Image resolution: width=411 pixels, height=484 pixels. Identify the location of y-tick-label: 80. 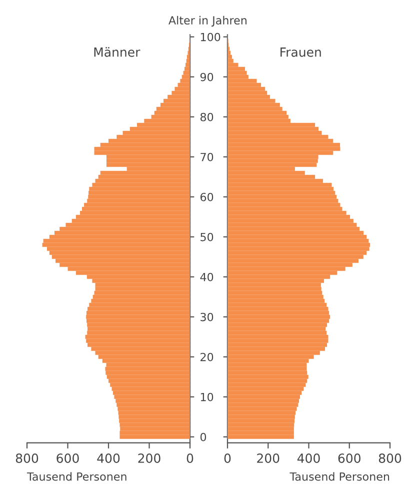
(207, 117).